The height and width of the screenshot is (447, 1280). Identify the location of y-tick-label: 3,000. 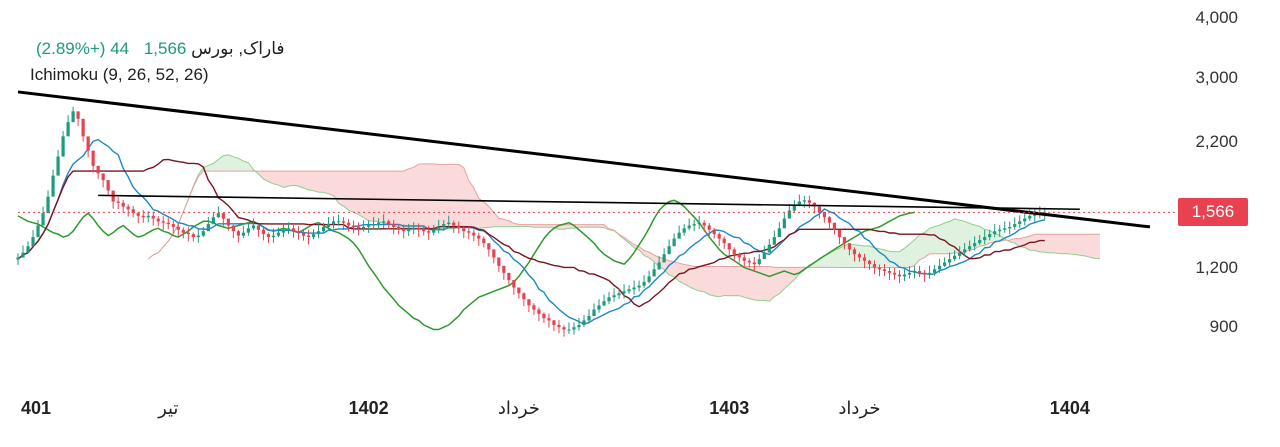
(1216, 77).